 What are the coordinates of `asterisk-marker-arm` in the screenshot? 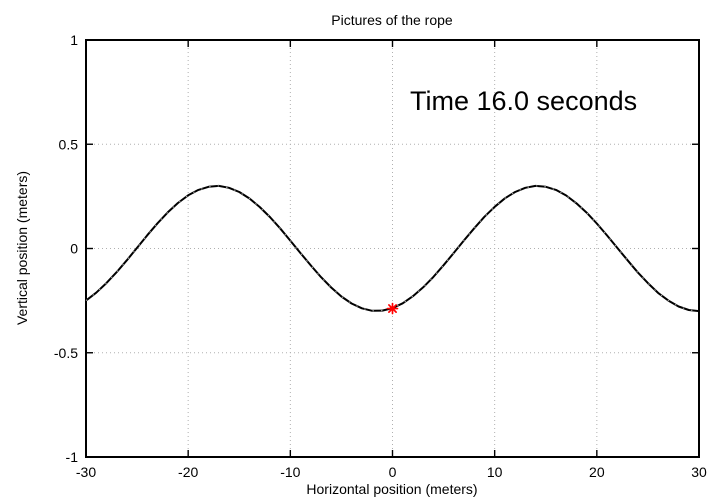 It's located at (392, 308).